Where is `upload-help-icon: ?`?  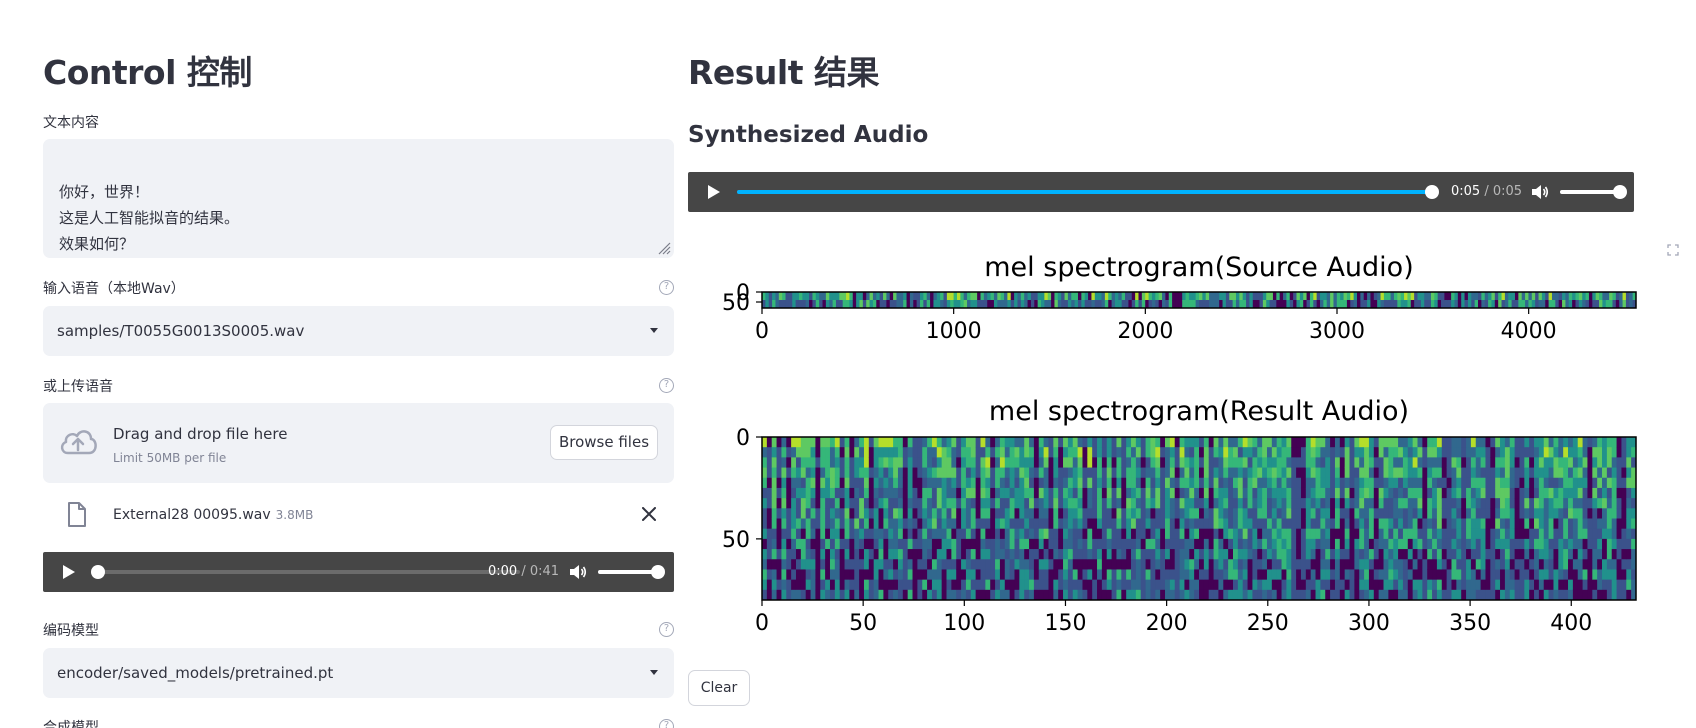
upload-help-icon: ? is located at coordinates (666, 385).